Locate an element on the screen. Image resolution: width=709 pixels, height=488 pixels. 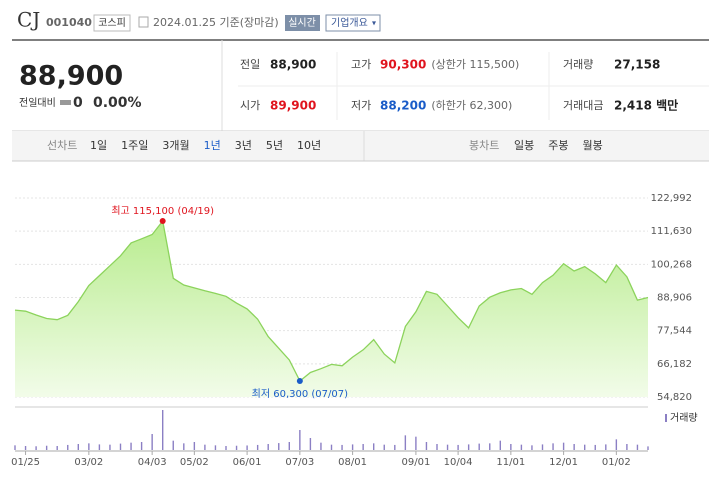
x-tick-label: 12/01 is located at coordinates (563, 462).